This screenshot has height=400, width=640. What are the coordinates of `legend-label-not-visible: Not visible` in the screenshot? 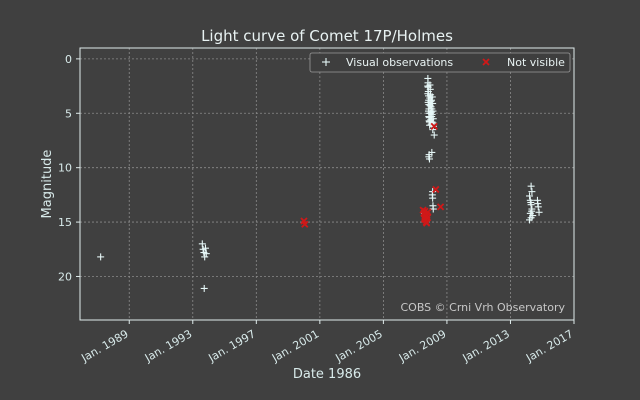 It's located at (536, 62).